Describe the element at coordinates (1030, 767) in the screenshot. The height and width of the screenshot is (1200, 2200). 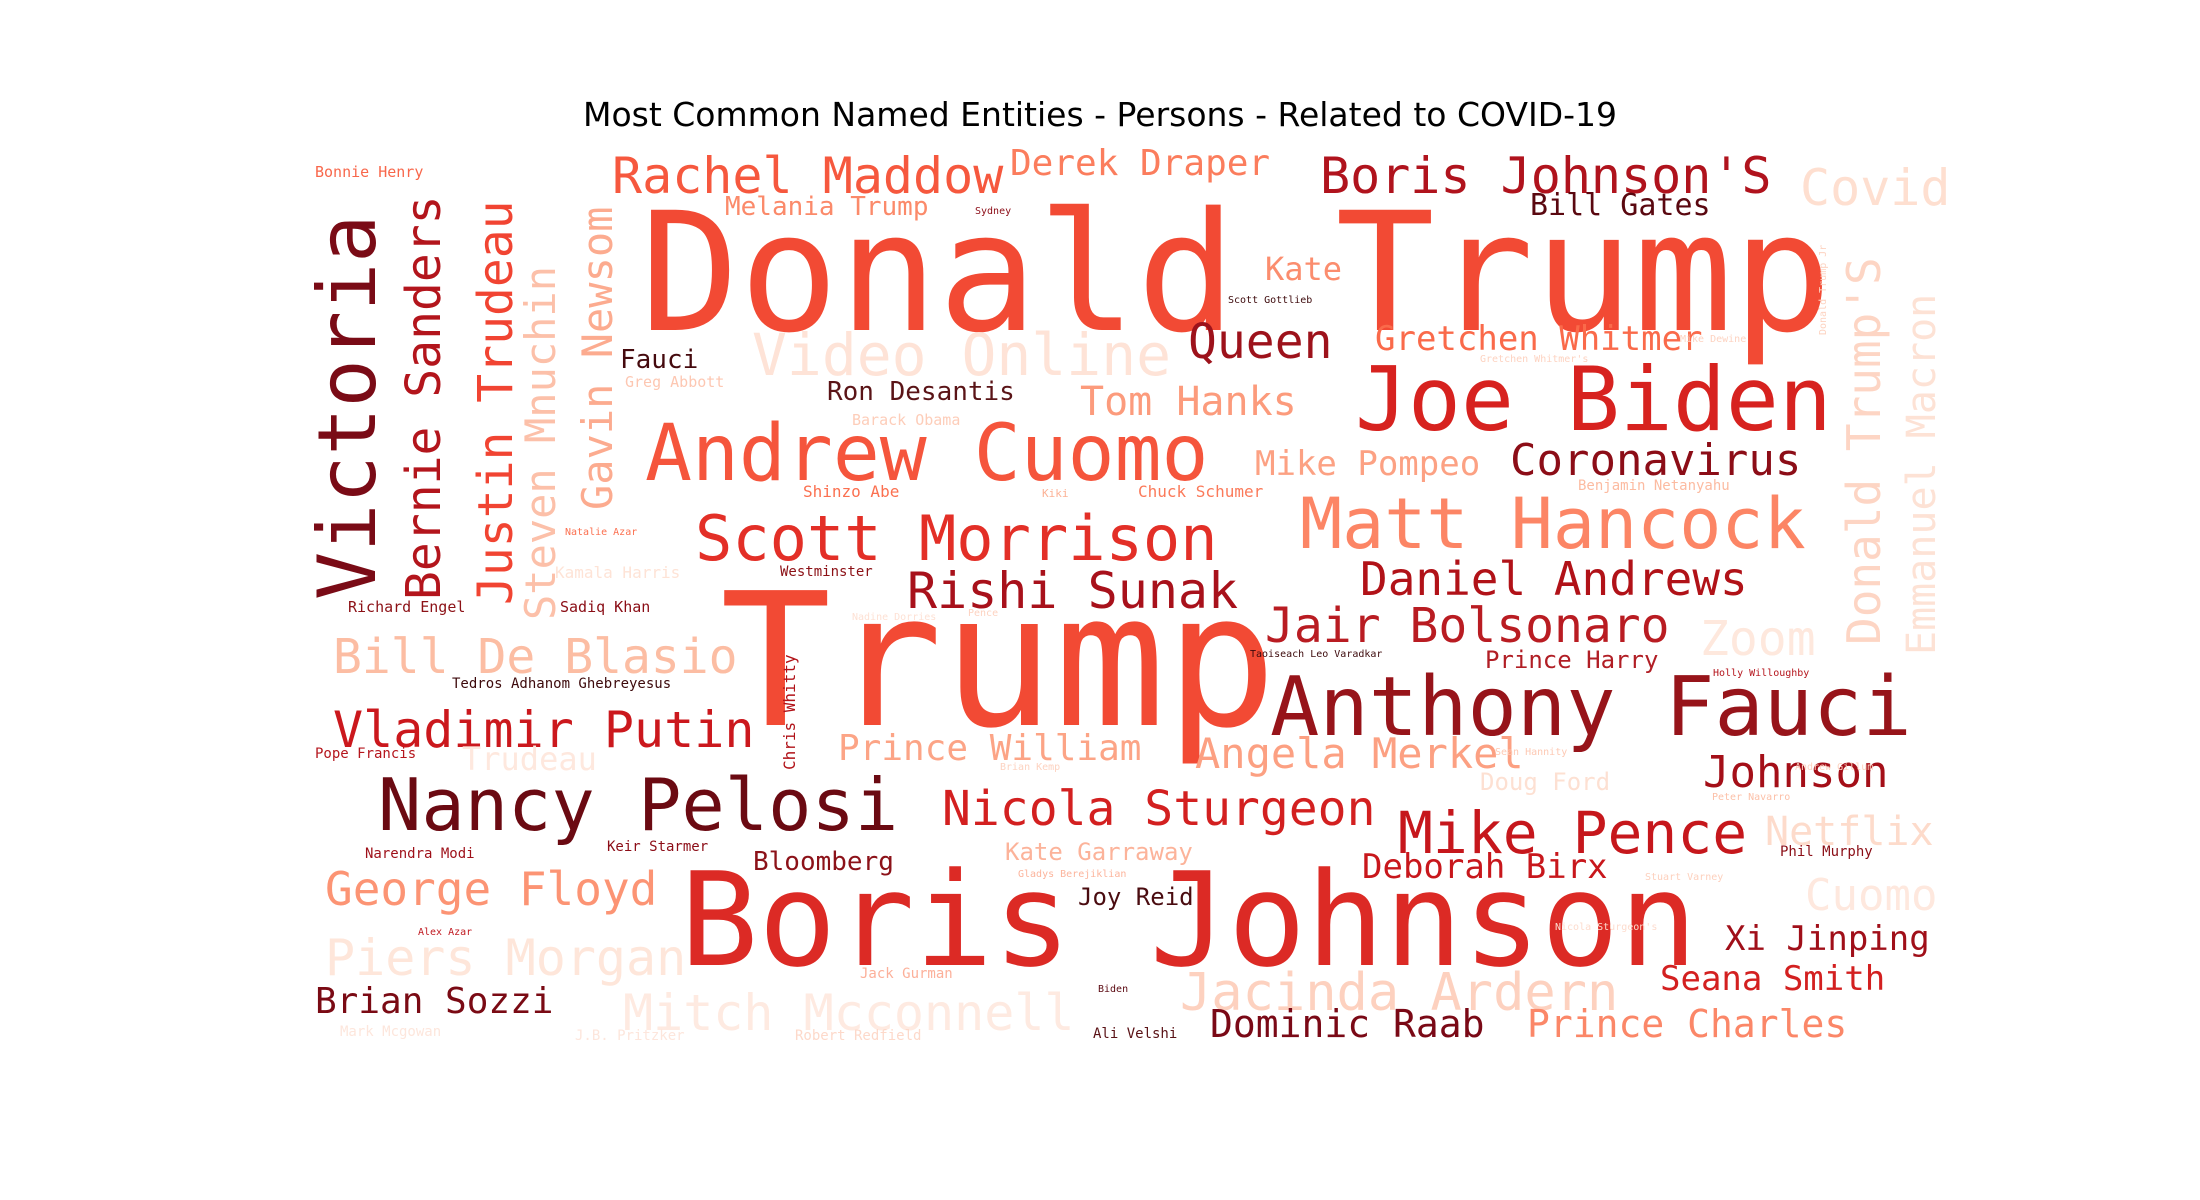
I see `word-brian-kemp: Brian Kemp` at that location.